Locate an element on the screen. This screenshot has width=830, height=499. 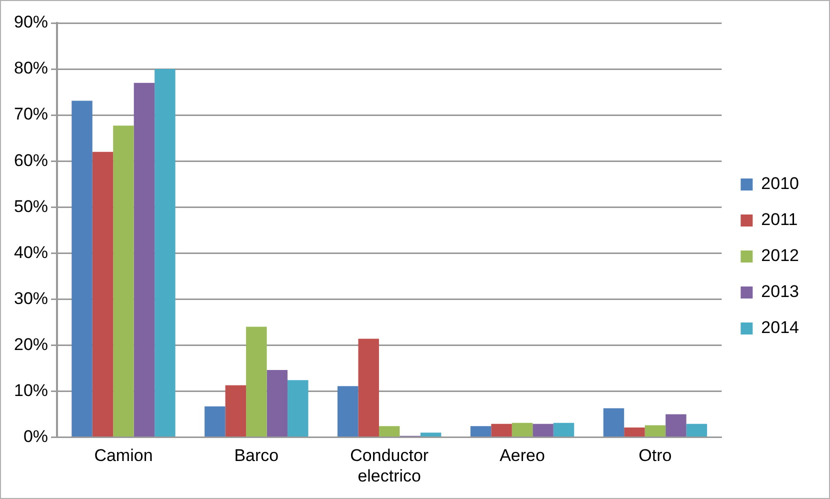
x-tick-label: Aereo is located at coordinates (522, 456).